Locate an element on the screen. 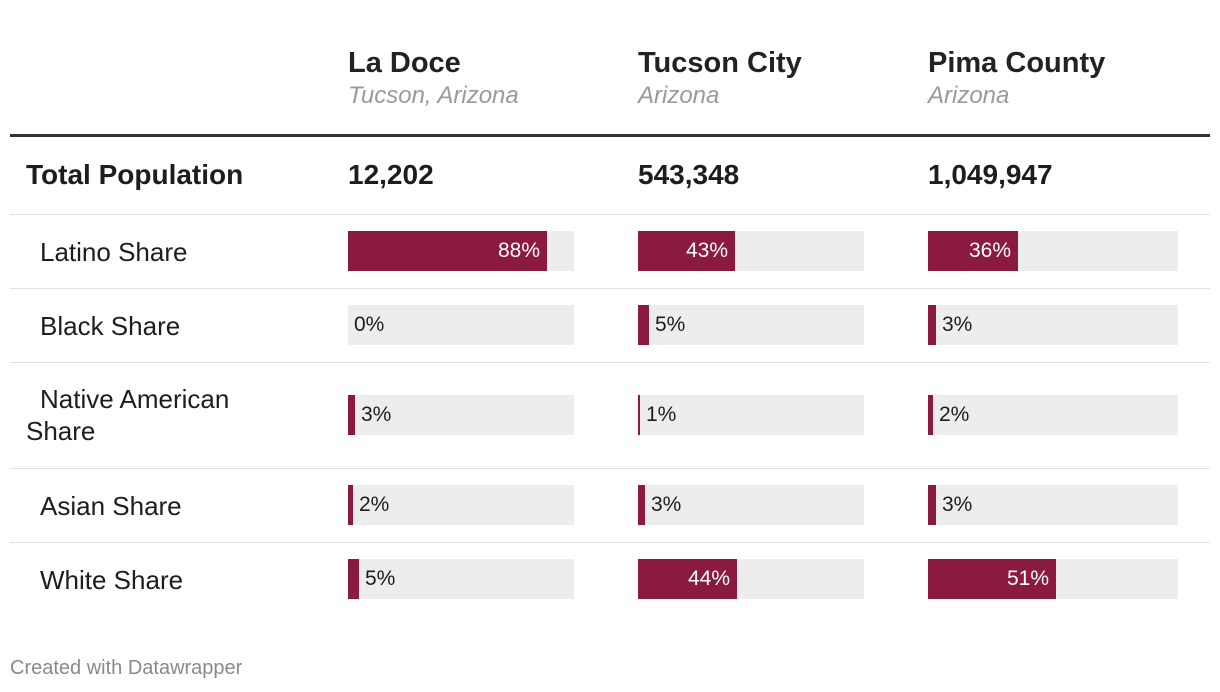 The image size is (1220, 692). column-header-la-doce: La Doce Tucson, Arizona is located at coordinates (433, 78).